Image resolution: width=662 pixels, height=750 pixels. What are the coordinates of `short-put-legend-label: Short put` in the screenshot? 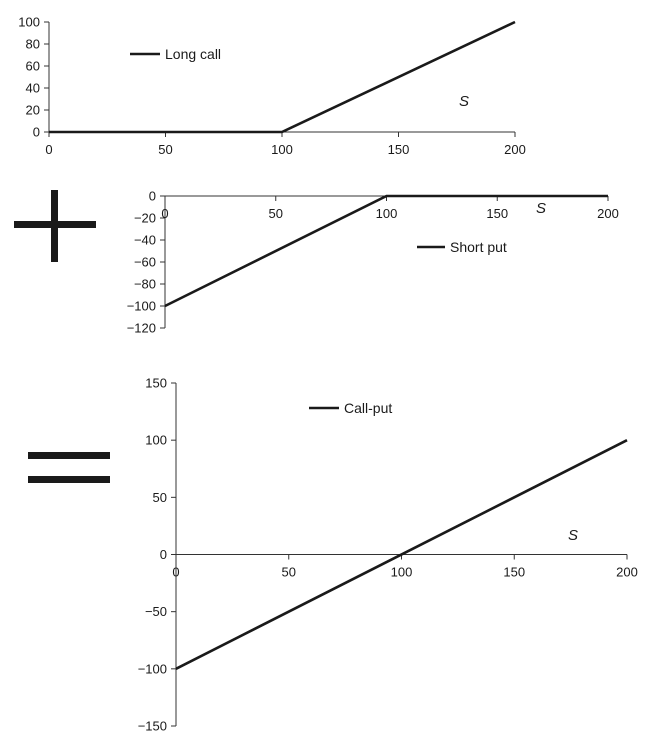 It's located at (478, 247).